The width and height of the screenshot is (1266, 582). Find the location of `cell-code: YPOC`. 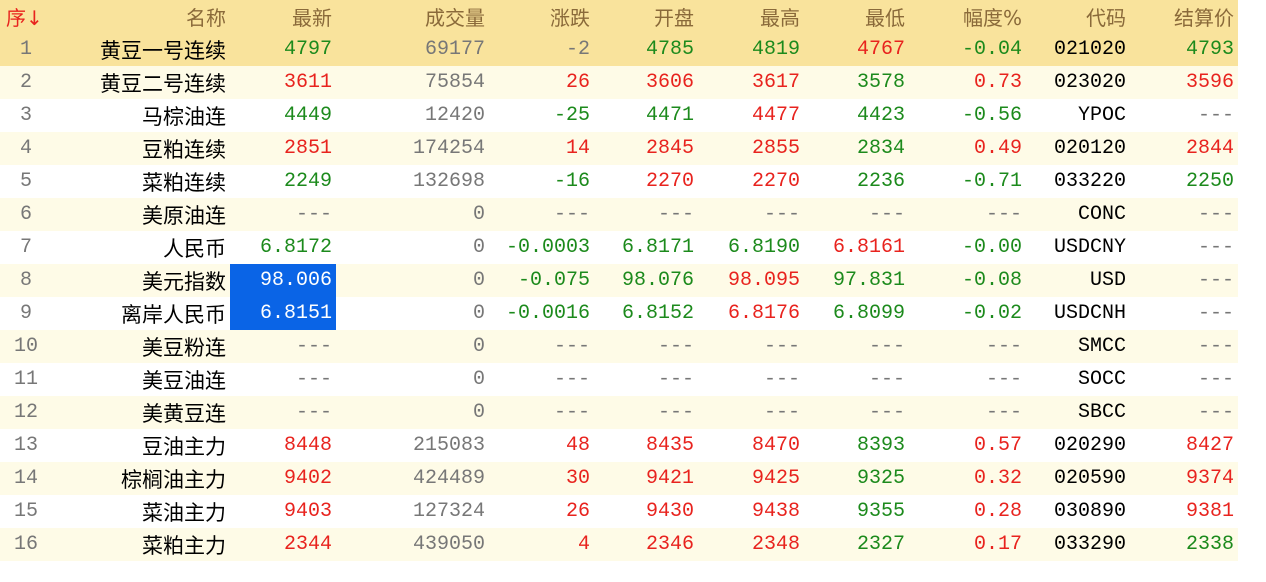

cell-code: YPOC is located at coordinates (1078, 115).